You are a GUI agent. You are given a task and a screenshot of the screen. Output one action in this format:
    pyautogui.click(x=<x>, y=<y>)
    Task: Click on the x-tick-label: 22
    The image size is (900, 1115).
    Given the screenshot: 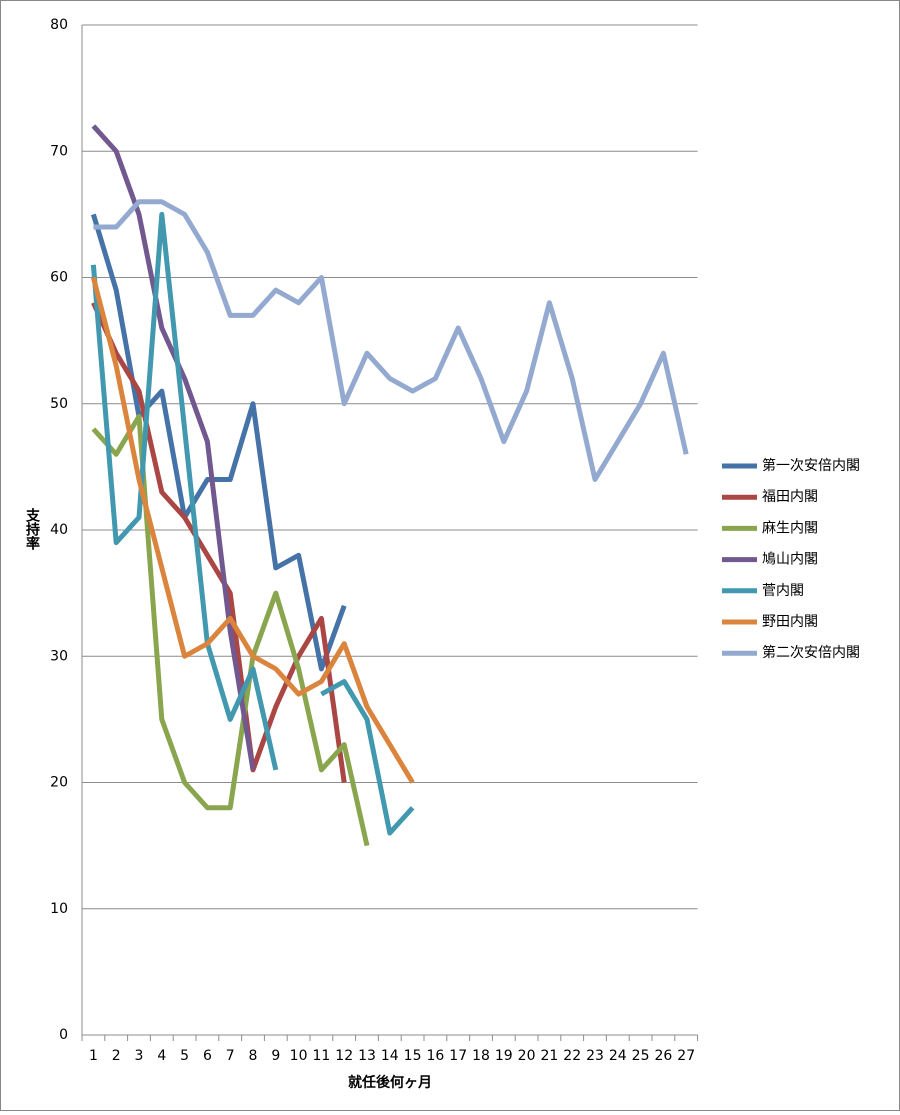 What is the action you would take?
    pyautogui.click(x=572, y=1056)
    